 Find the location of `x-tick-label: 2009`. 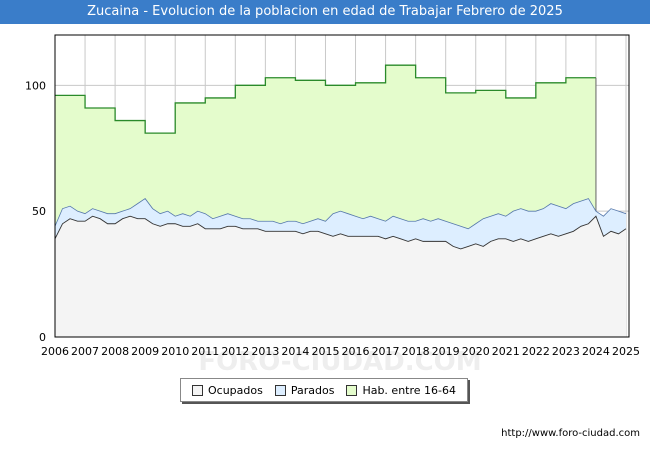

x-tick-label: 2009 is located at coordinates (145, 351).